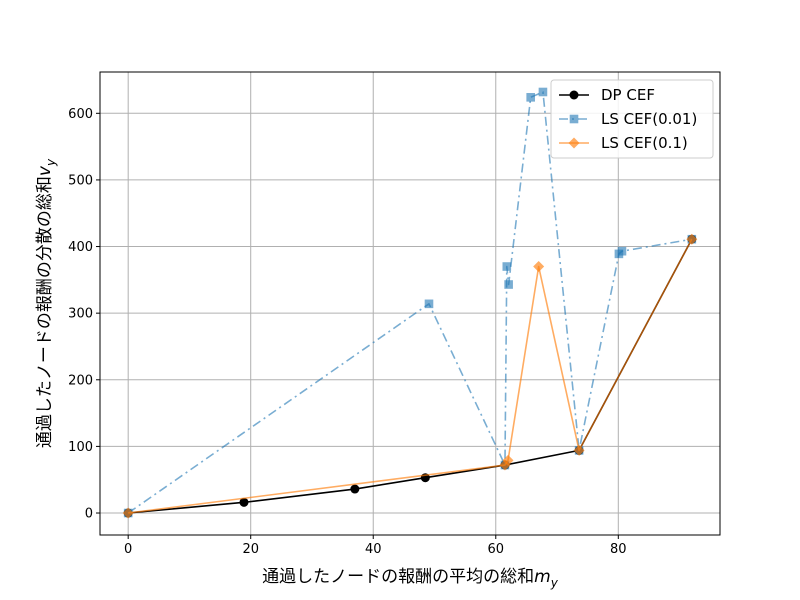  What do you see at coordinates (45, 170) in the screenshot?
I see `y-axis-label-var: v` at bounding box center [45, 170].